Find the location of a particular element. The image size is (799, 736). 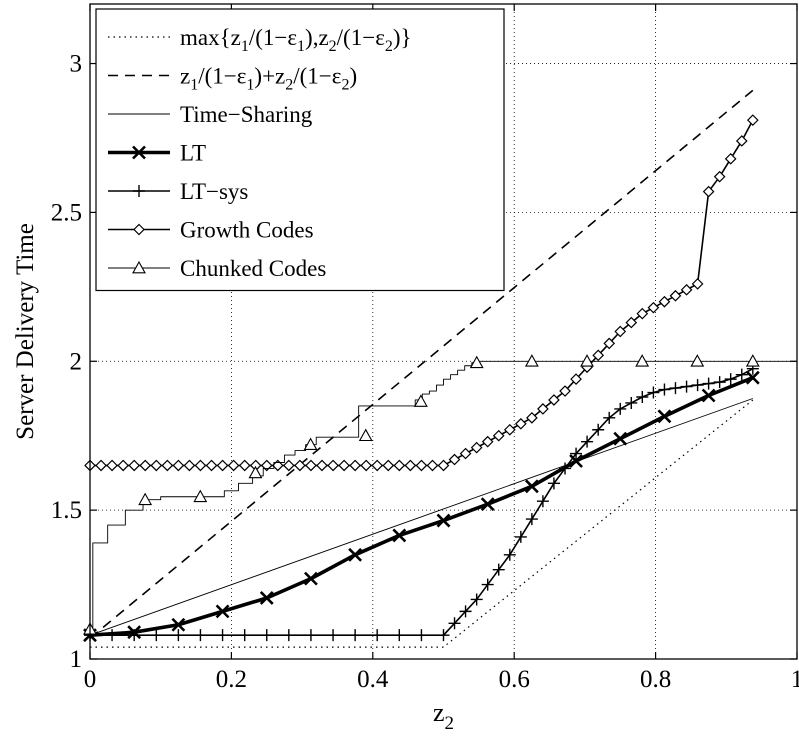

y-tick-label: 2 is located at coordinates (76, 361).